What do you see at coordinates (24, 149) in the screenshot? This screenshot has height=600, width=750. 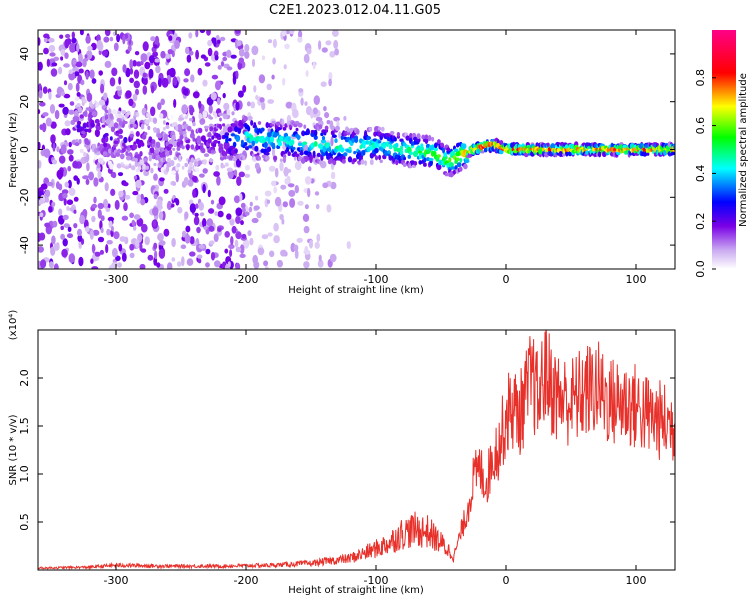 I see `y-tick-label: 0` at bounding box center [24, 149].